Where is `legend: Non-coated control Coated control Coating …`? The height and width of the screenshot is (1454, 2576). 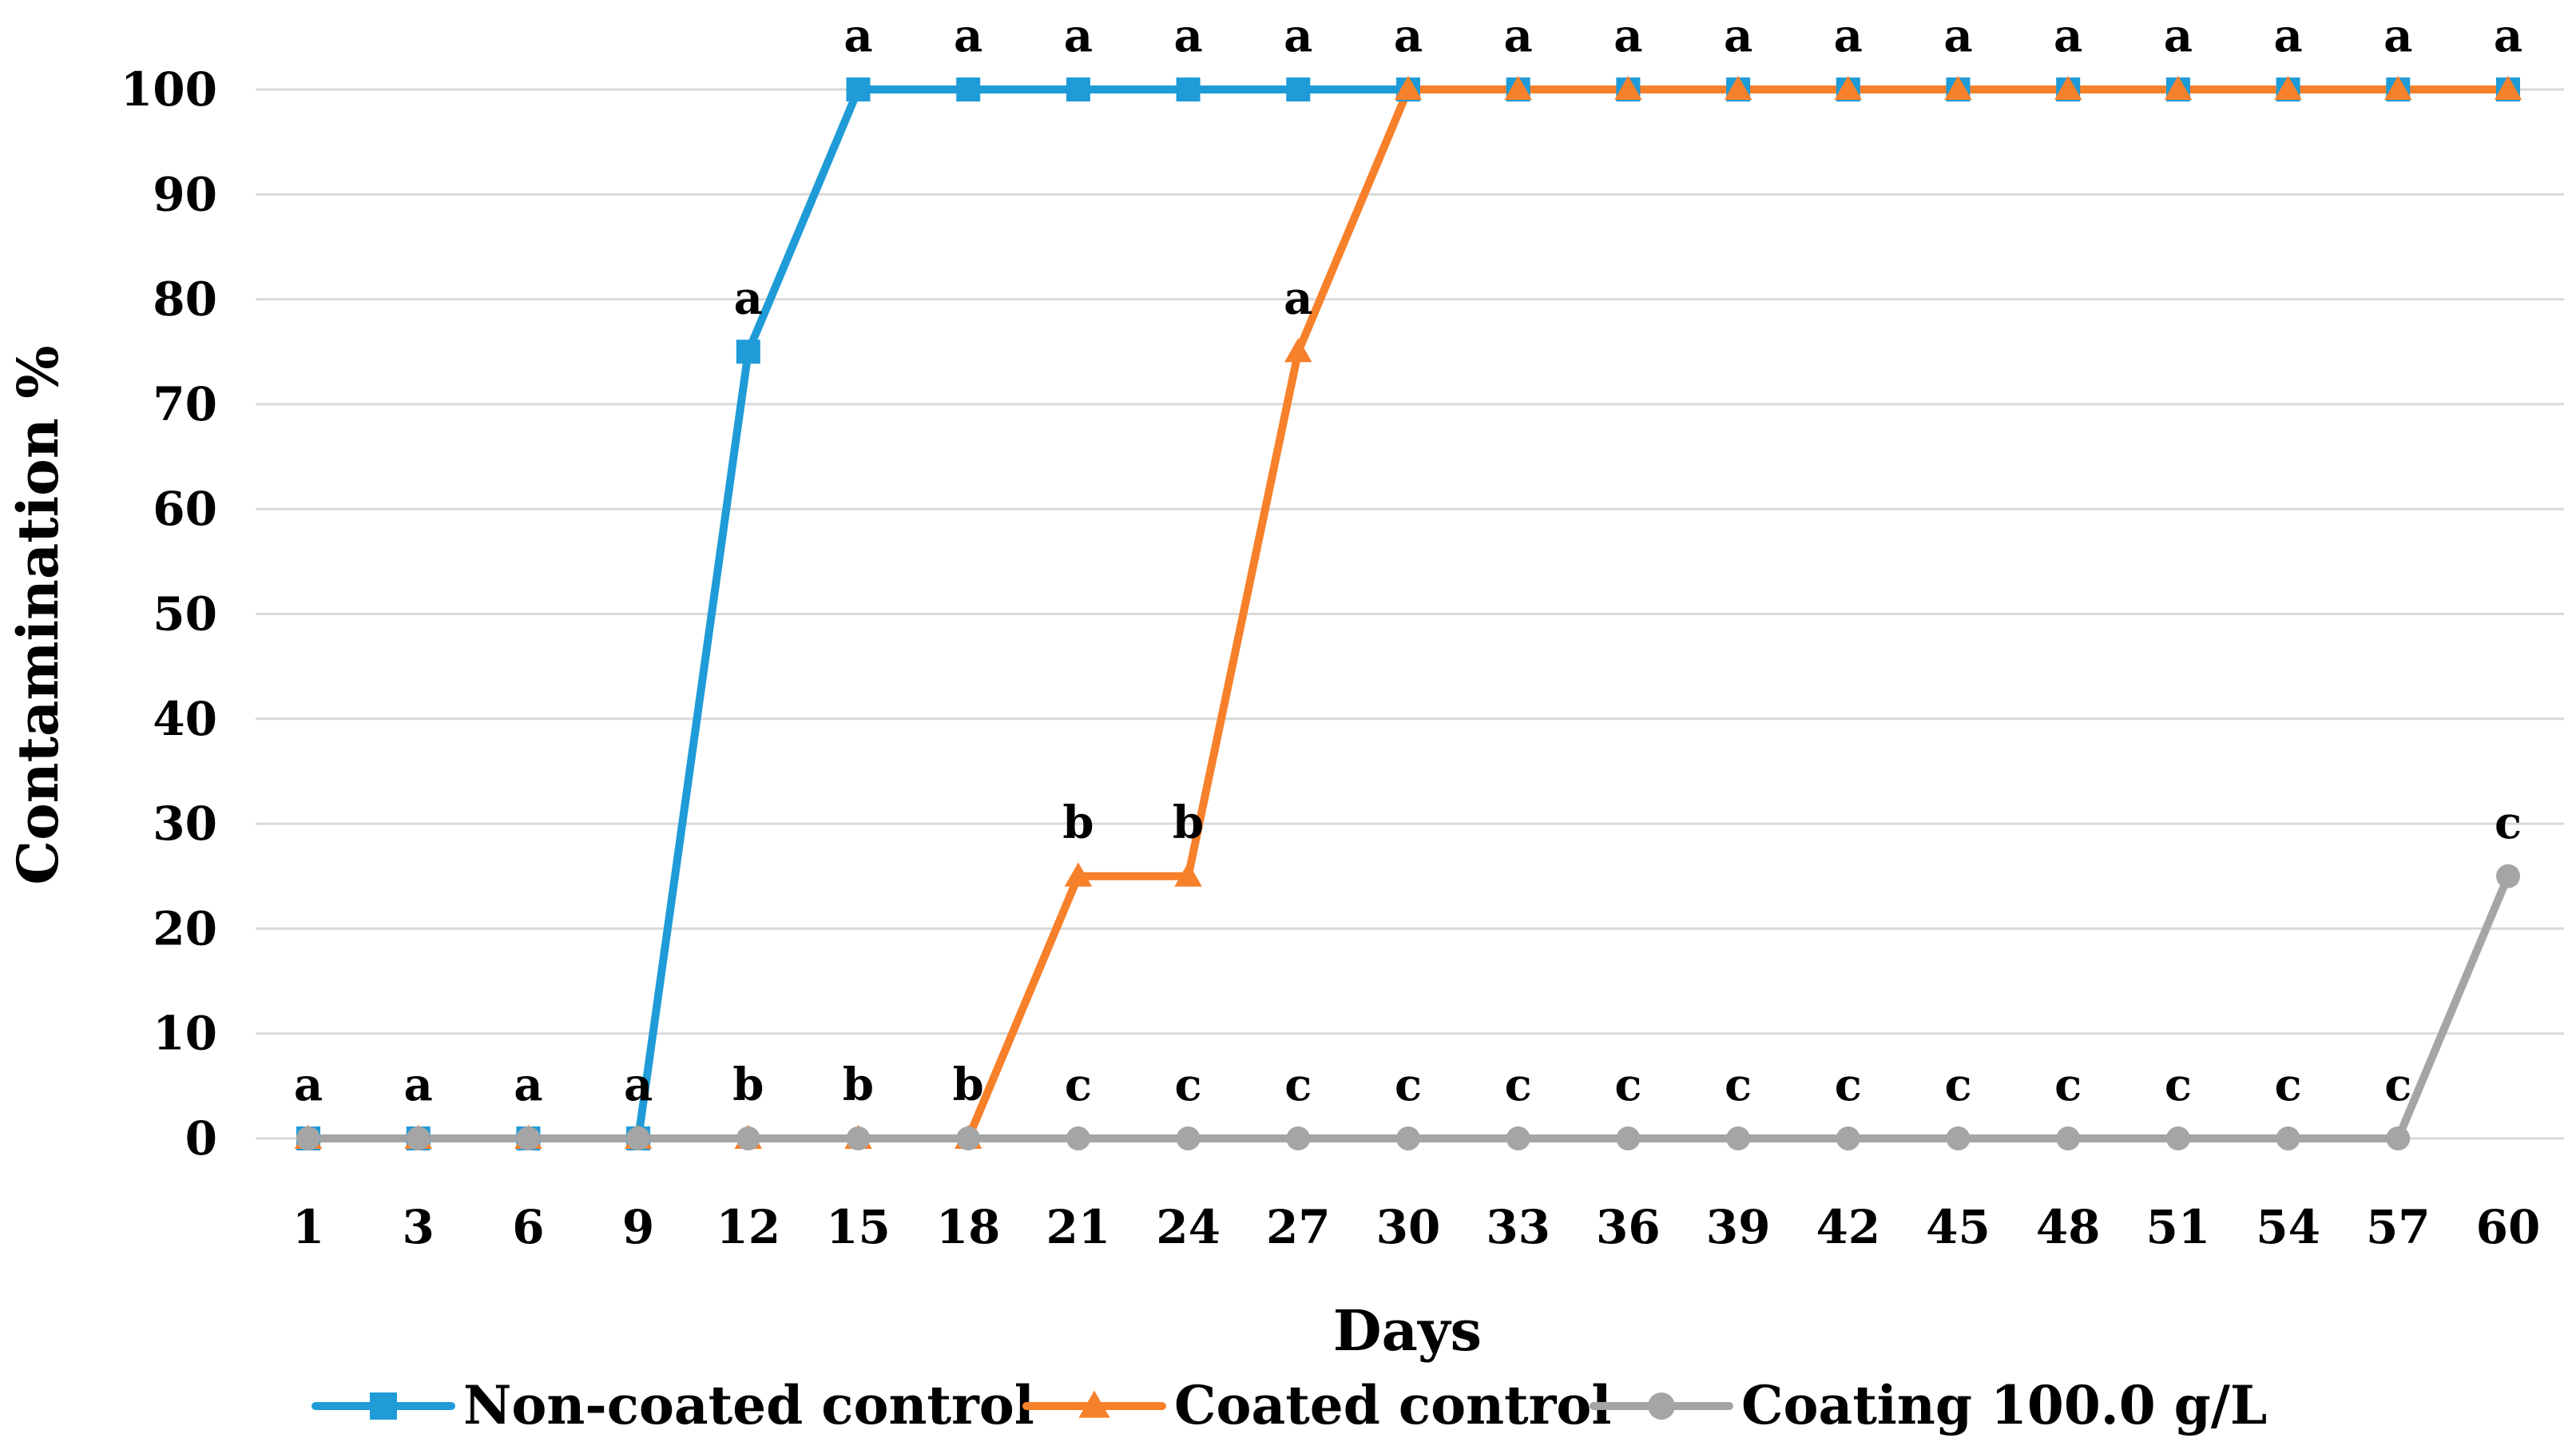 legend: Non-coated control Coated control Coating … is located at coordinates (1289, 1405).